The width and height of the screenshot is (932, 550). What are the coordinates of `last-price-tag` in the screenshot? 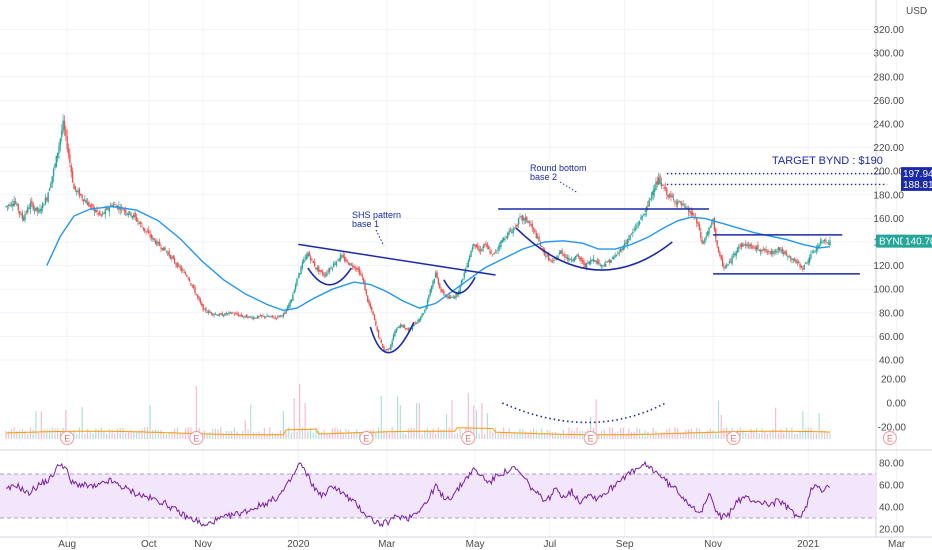 It's located at (917, 241).